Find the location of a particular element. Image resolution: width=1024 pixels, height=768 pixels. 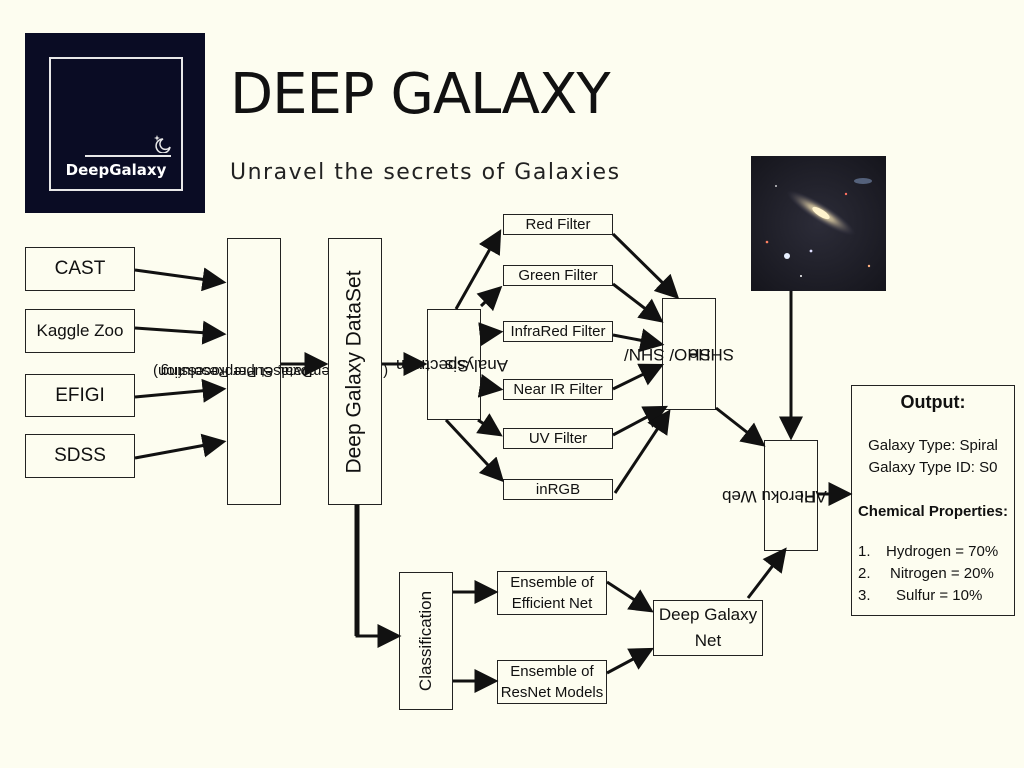

arrow-spectrum-green is located at coordinates (489, 298).